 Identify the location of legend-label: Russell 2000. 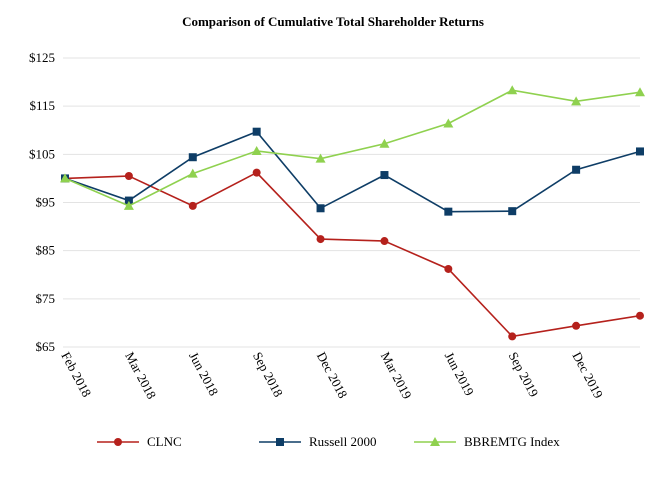
(343, 441).